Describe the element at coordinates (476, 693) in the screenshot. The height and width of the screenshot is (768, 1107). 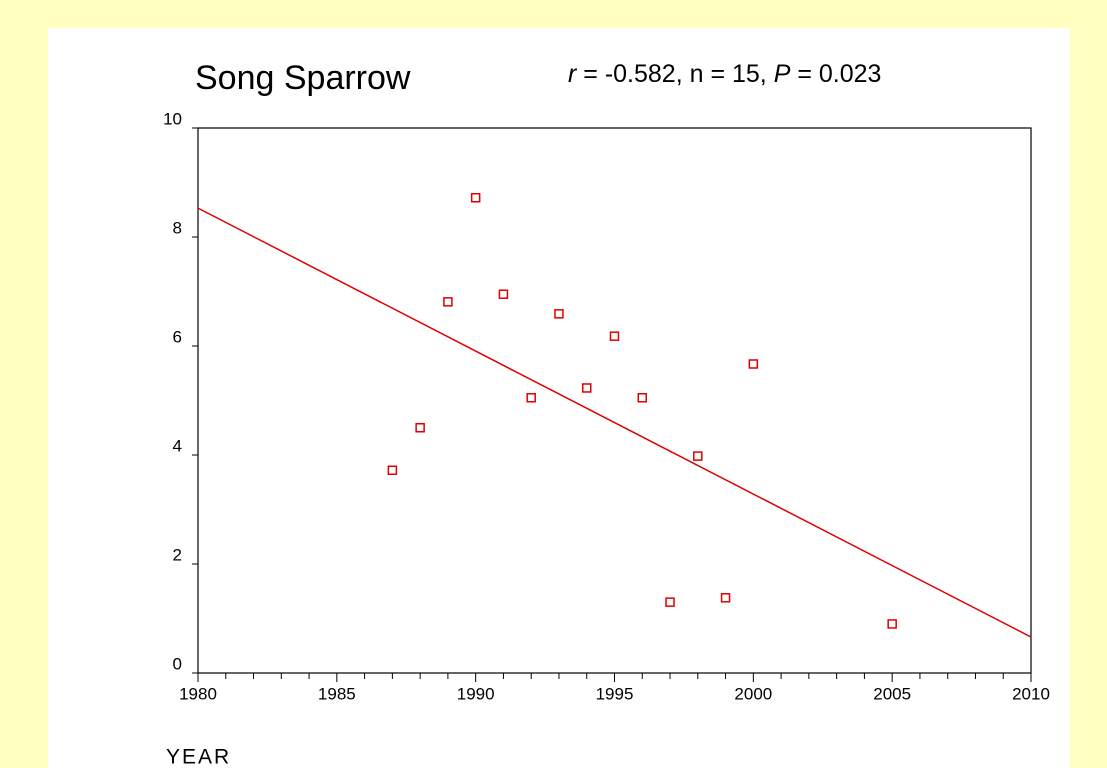
I see `x-tick-label: 1990` at that location.